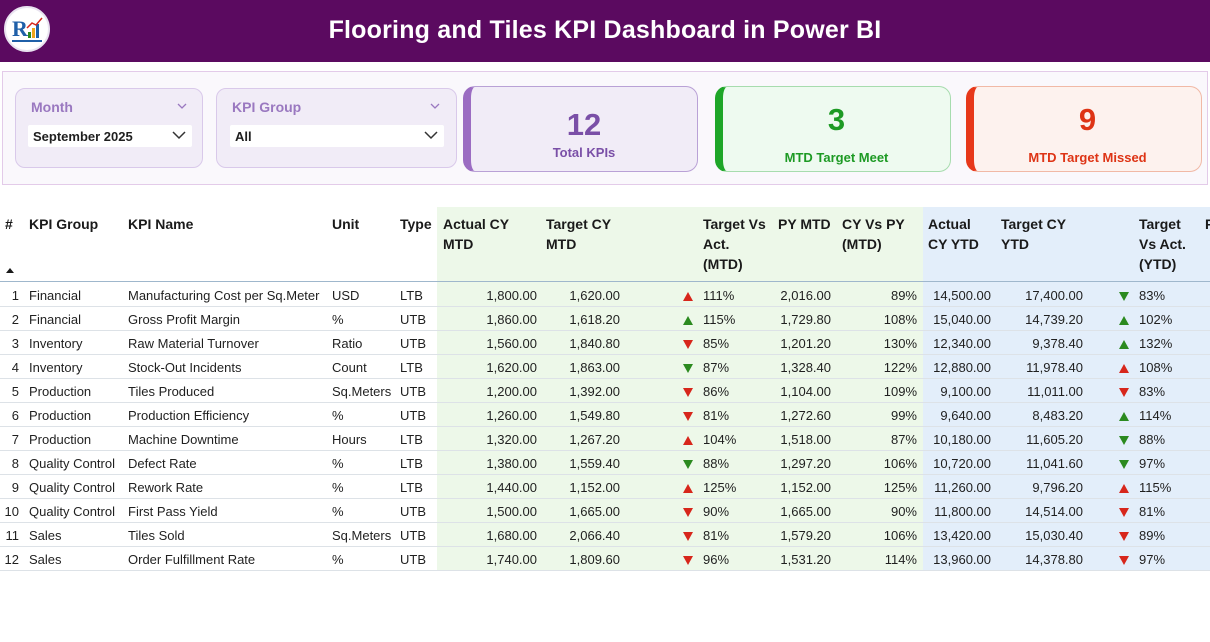 This screenshot has width=1210, height=642. Describe the element at coordinates (511, 295) in the screenshot. I see `actual-cy-mtd-cell: 1,800.00` at that location.